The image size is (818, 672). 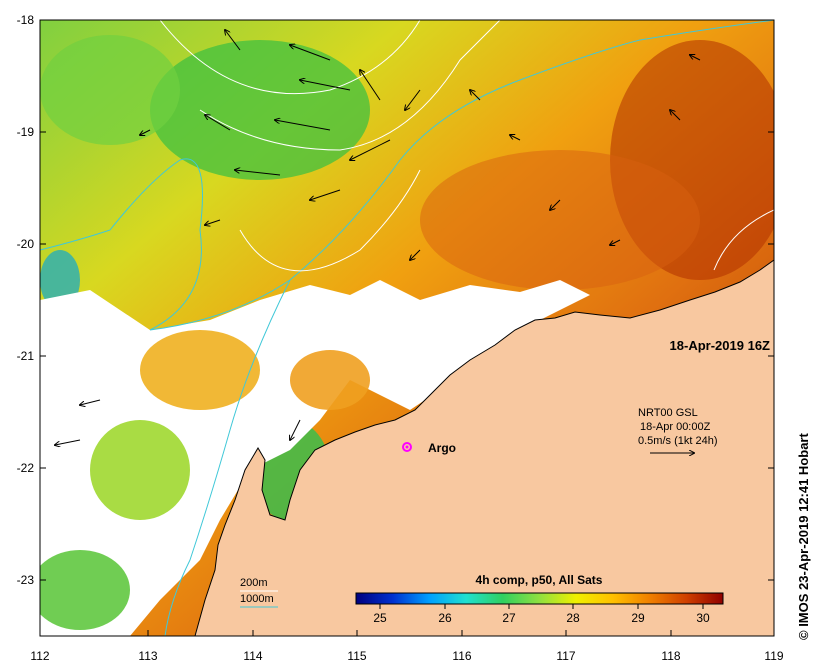 I want to click on x-tick-label: 116, so click(x=461, y=656).